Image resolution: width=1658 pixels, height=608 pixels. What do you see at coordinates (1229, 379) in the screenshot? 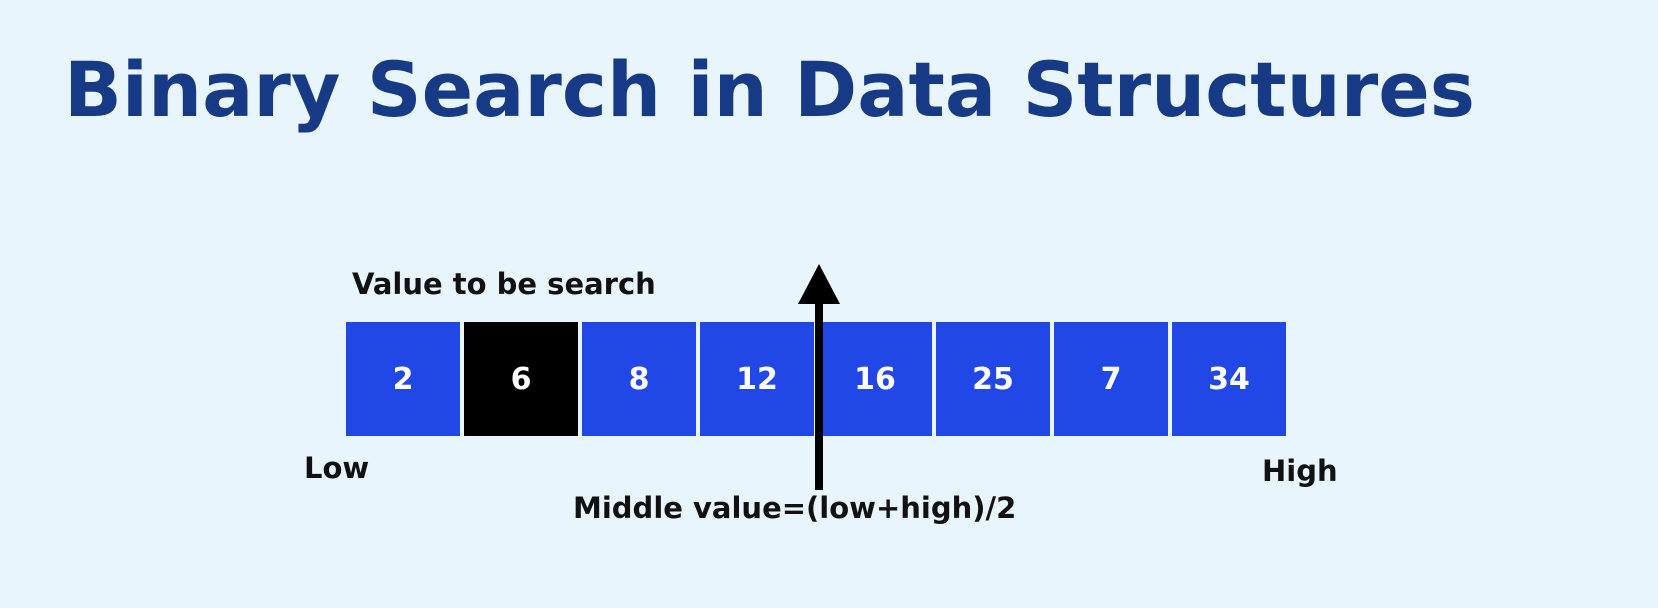
I see `array-cell: 34` at bounding box center [1229, 379].